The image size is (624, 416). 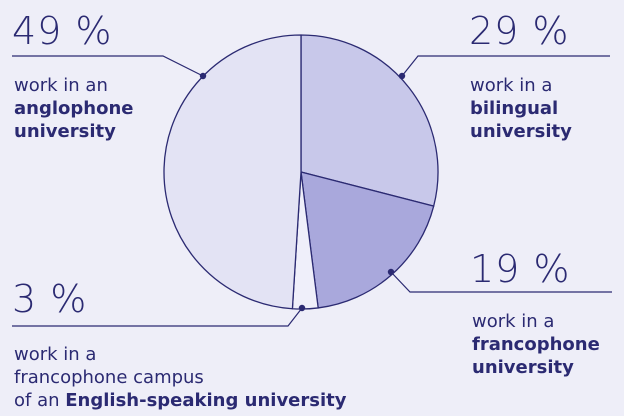 What do you see at coordinates (55, 354) in the screenshot?
I see `label-desc-campus-line1: work in a` at bounding box center [55, 354].